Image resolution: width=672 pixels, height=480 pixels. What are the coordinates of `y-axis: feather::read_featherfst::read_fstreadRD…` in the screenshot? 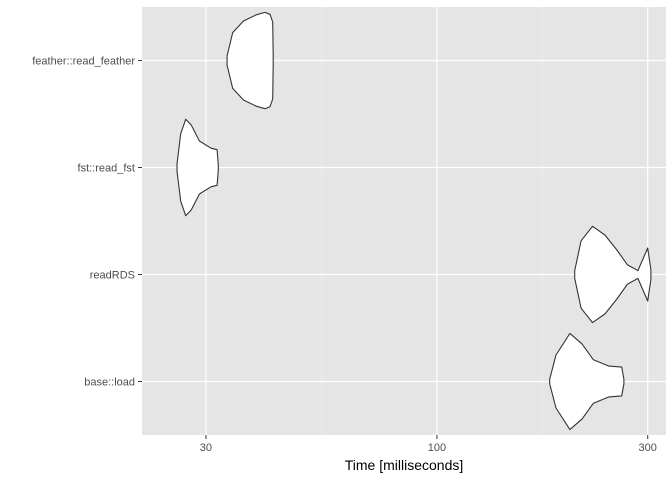 It's located at (87, 222).